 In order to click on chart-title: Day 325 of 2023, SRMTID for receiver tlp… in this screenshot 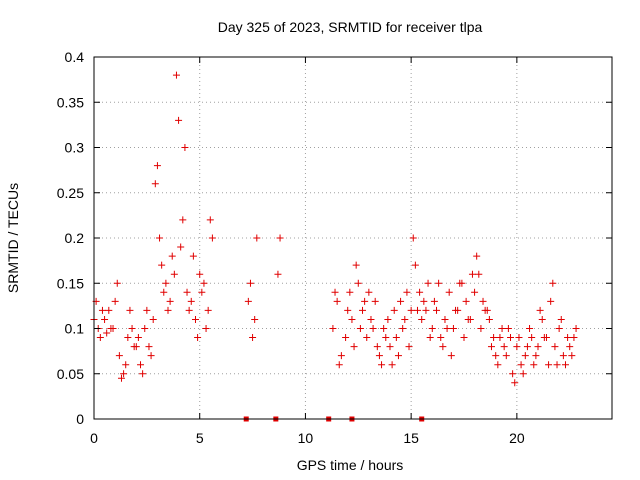, I will do `click(350, 27)`.